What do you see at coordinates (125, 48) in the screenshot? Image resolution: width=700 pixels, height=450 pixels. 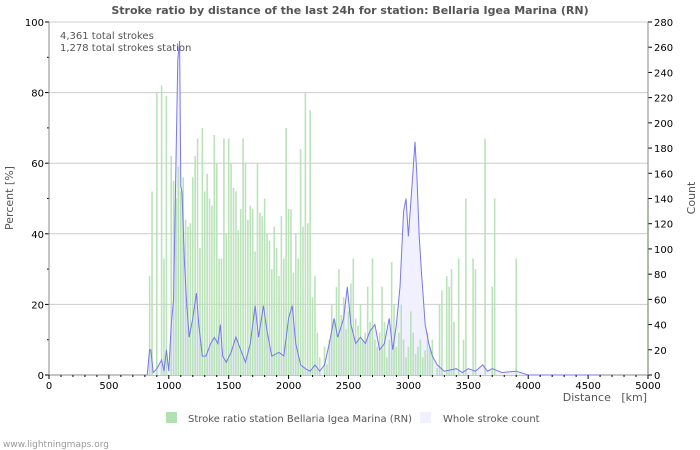 I see `annotation-station-strokes: 1,278 total strokes station` at bounding box center [125, 48].